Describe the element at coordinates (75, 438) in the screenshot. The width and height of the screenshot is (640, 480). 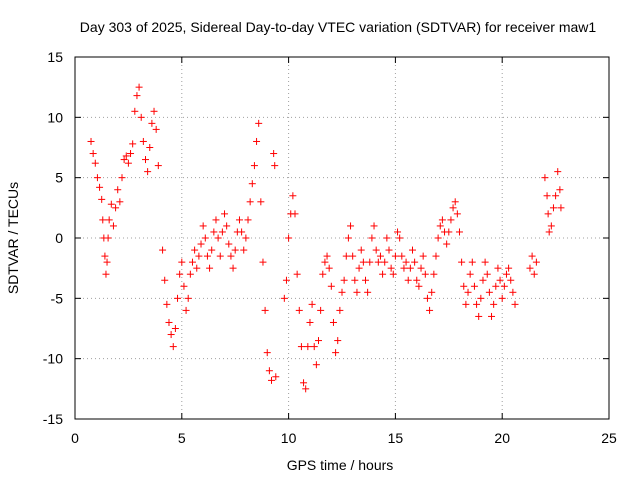
I see `x-tick-label: 0` at that location.